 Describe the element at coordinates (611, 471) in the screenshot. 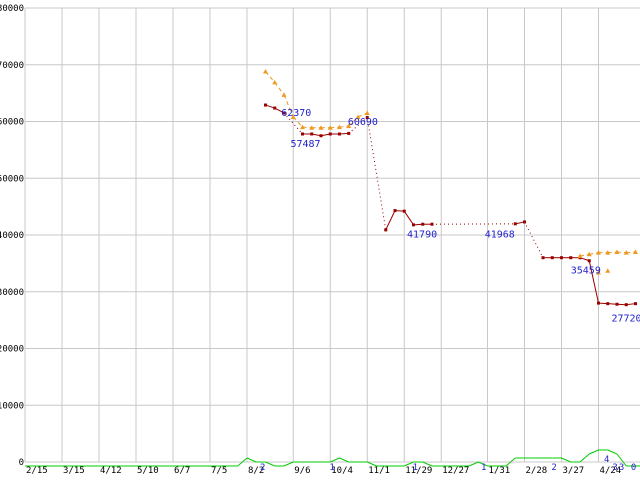

I see `x-axis-label: 4/24` at that location.